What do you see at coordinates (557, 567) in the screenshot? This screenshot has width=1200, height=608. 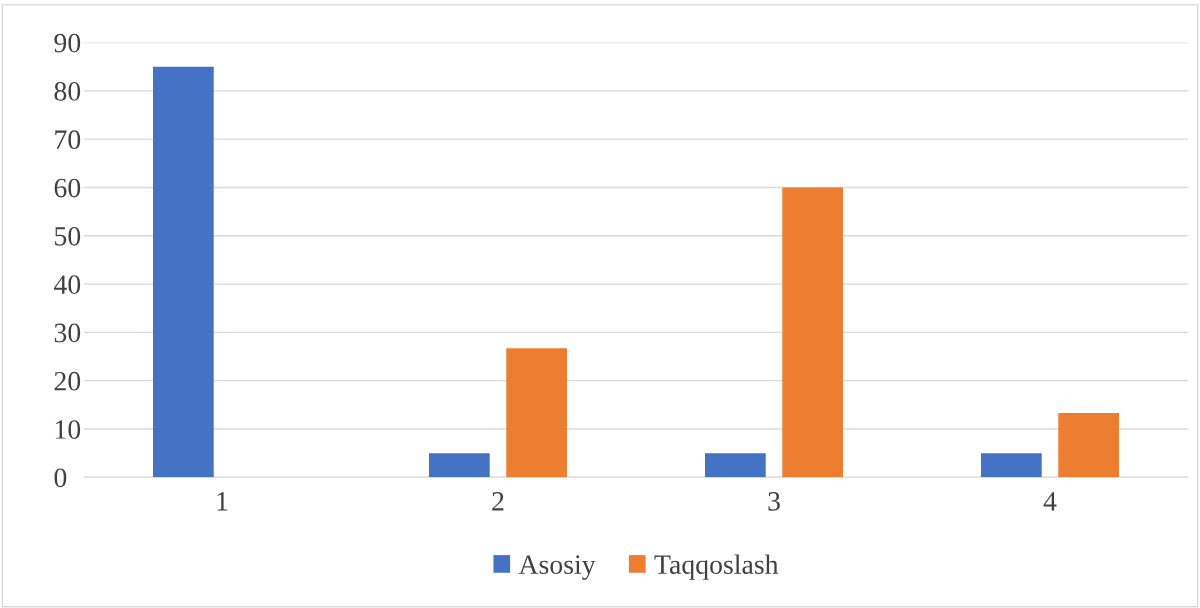 I see `legend-label: Asosiy` at bounding box center [557, 567].